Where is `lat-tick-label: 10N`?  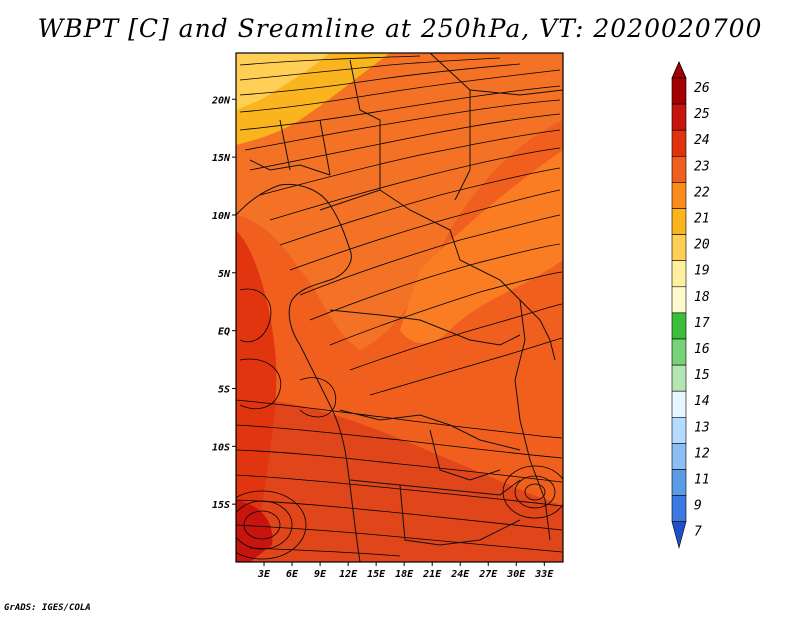 lat-tick-label: 10N is located at coordinates (221, 216).